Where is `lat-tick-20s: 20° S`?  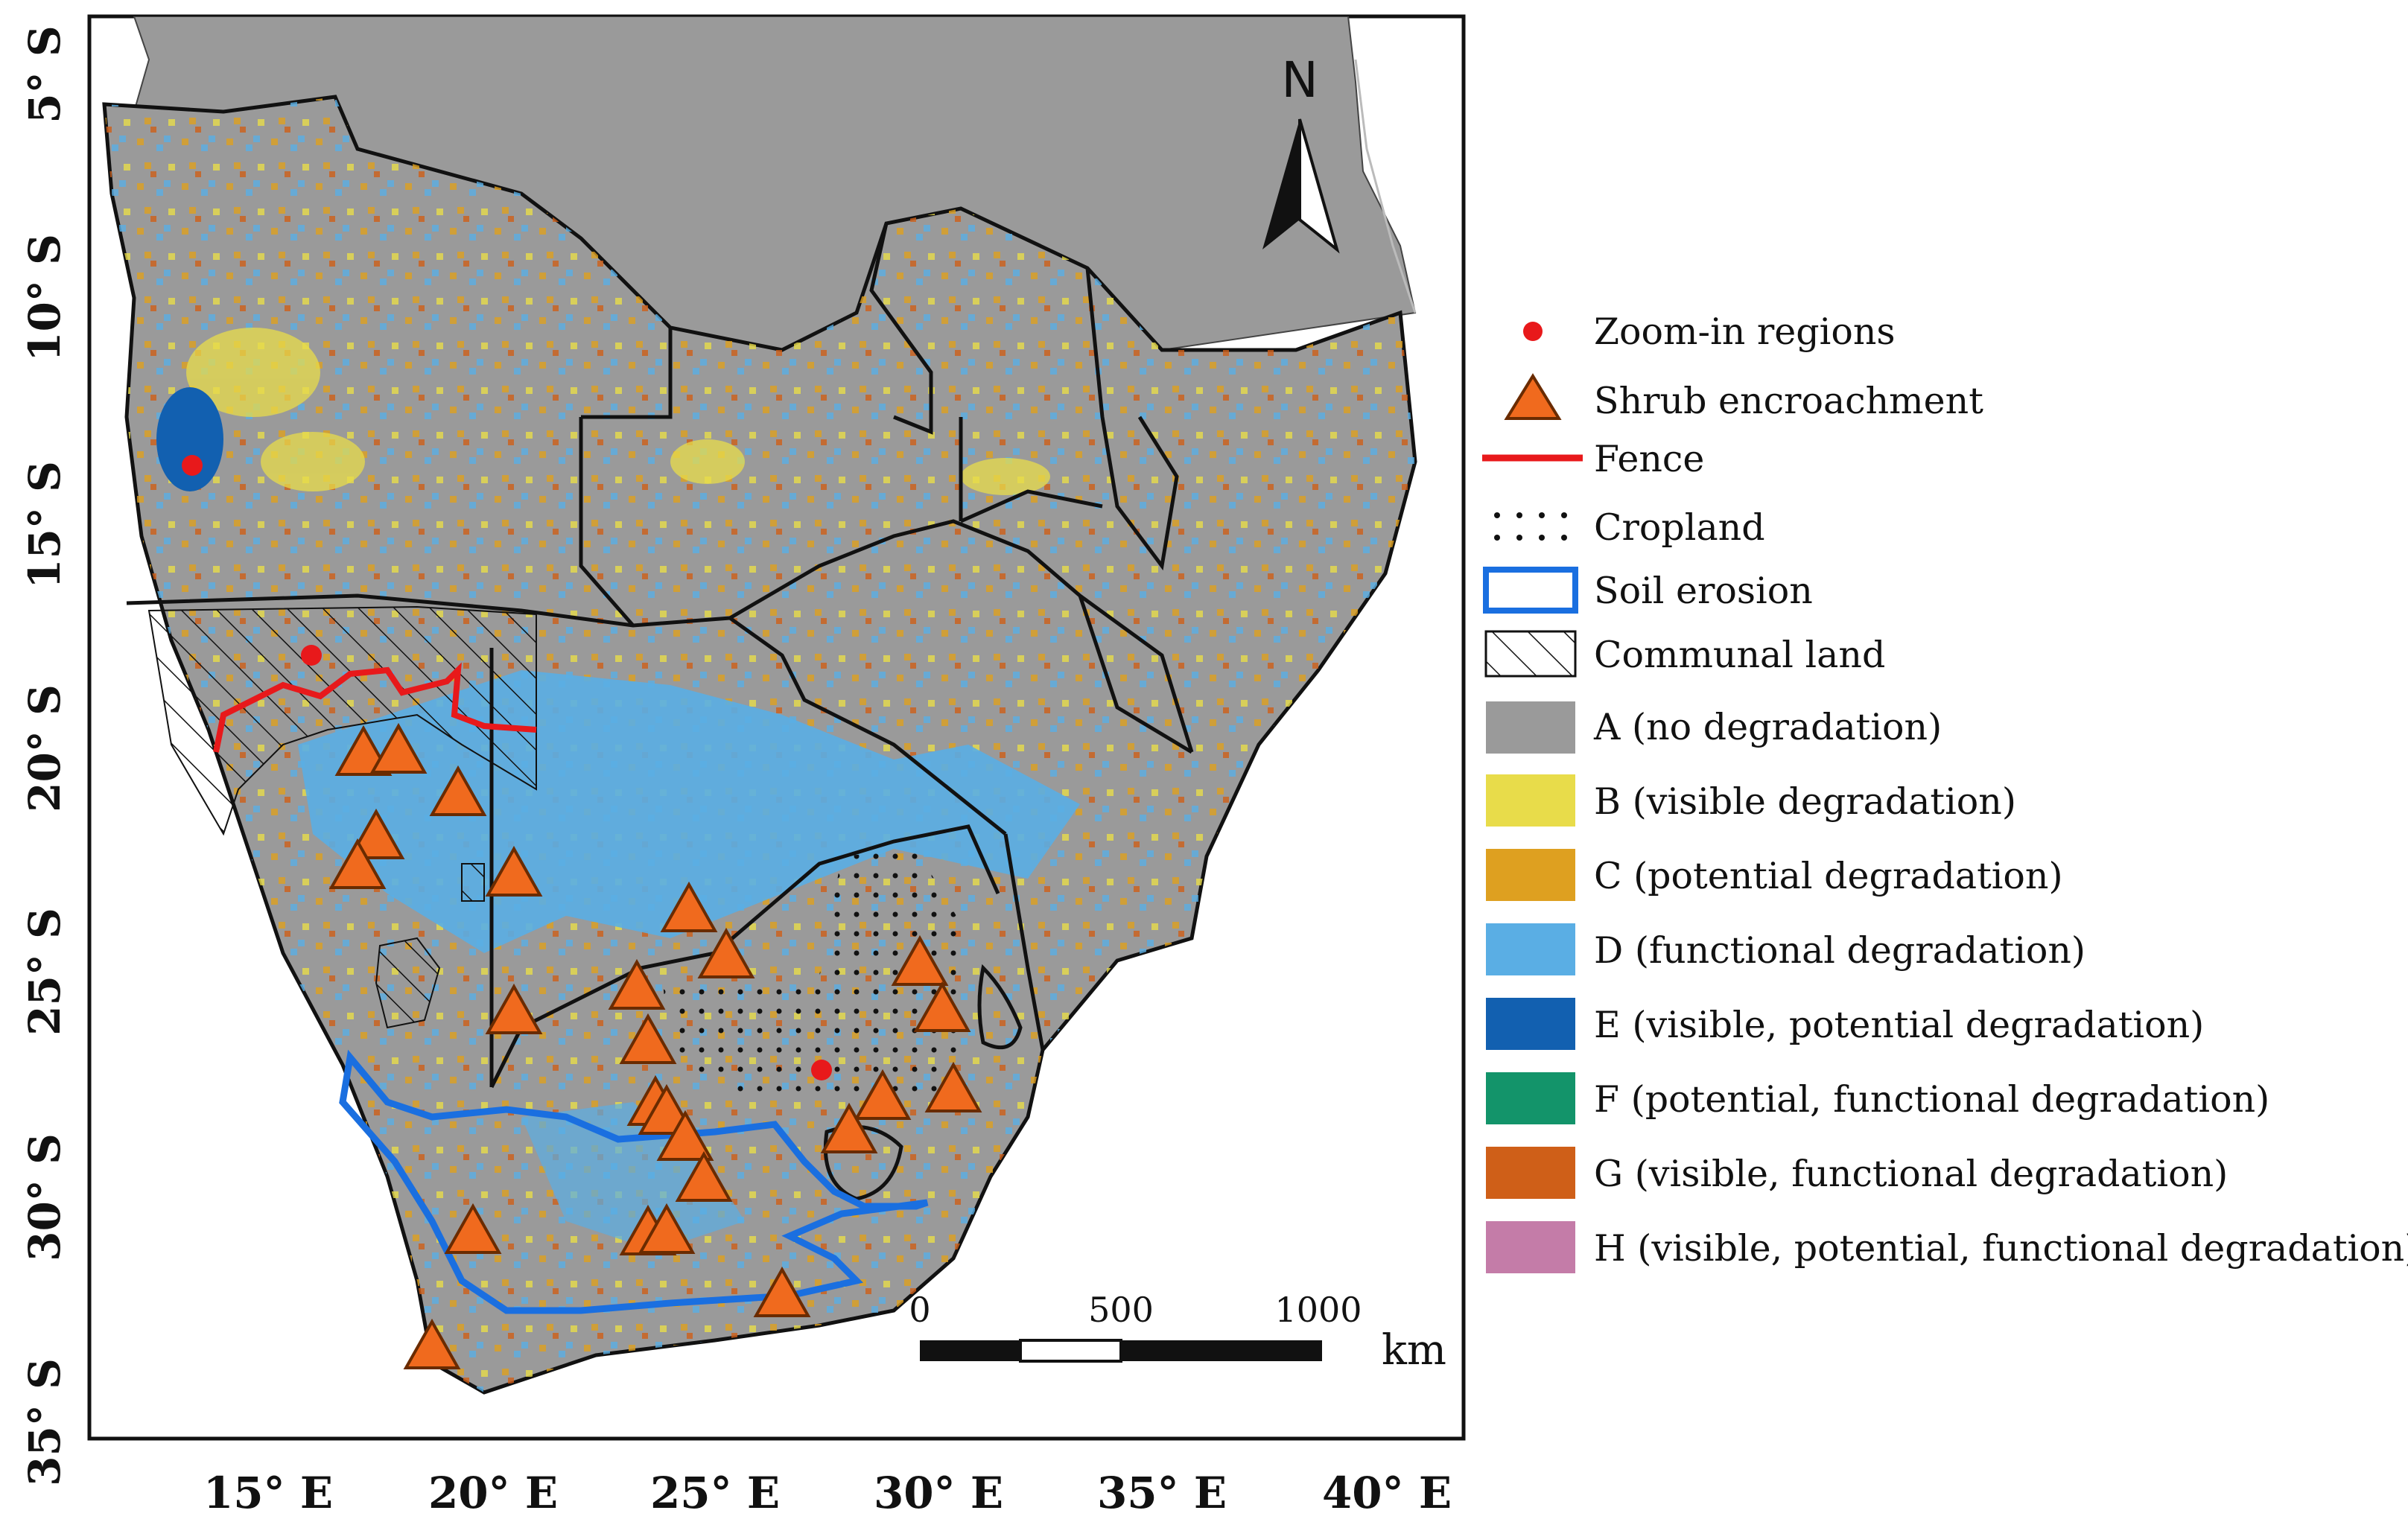 lat-tick-20s: 20° S is located at coordinates (44, 748).